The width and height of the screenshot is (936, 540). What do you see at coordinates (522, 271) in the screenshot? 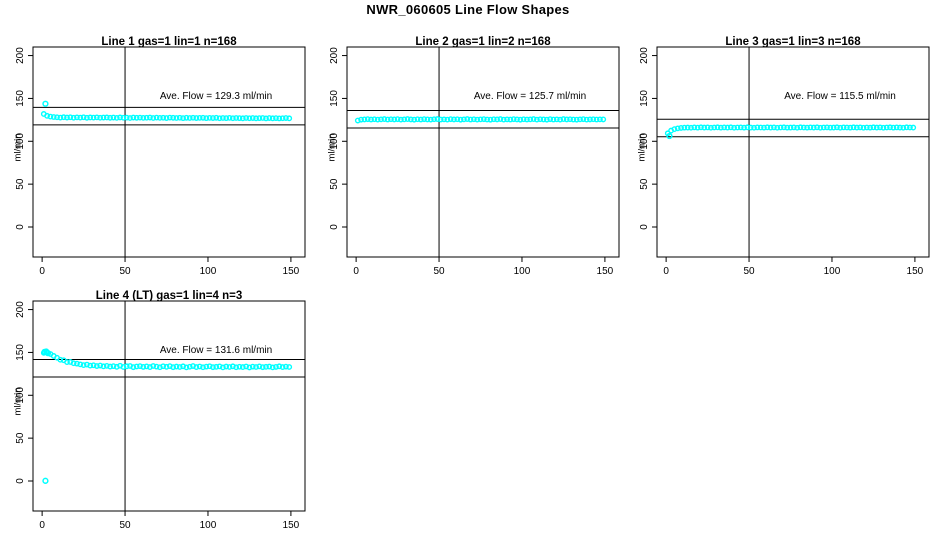
I see `x-tick-label: 100` at bounding box center [522, 271].